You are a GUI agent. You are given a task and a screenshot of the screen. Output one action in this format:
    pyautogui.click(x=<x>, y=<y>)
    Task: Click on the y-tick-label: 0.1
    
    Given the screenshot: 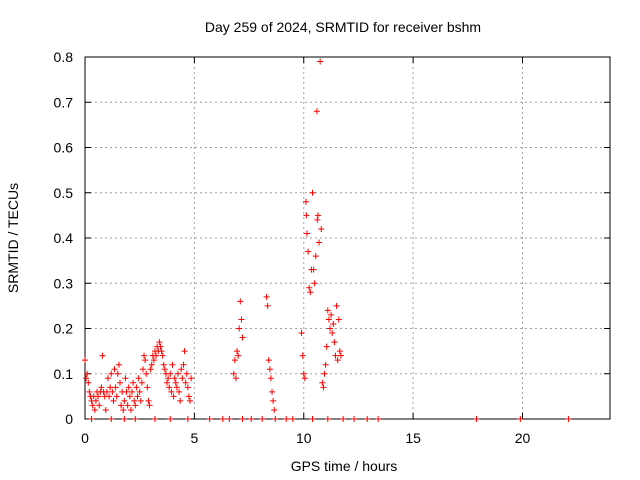 What is the action you would take?
    pyautogui.click(x=64, y=374)
    